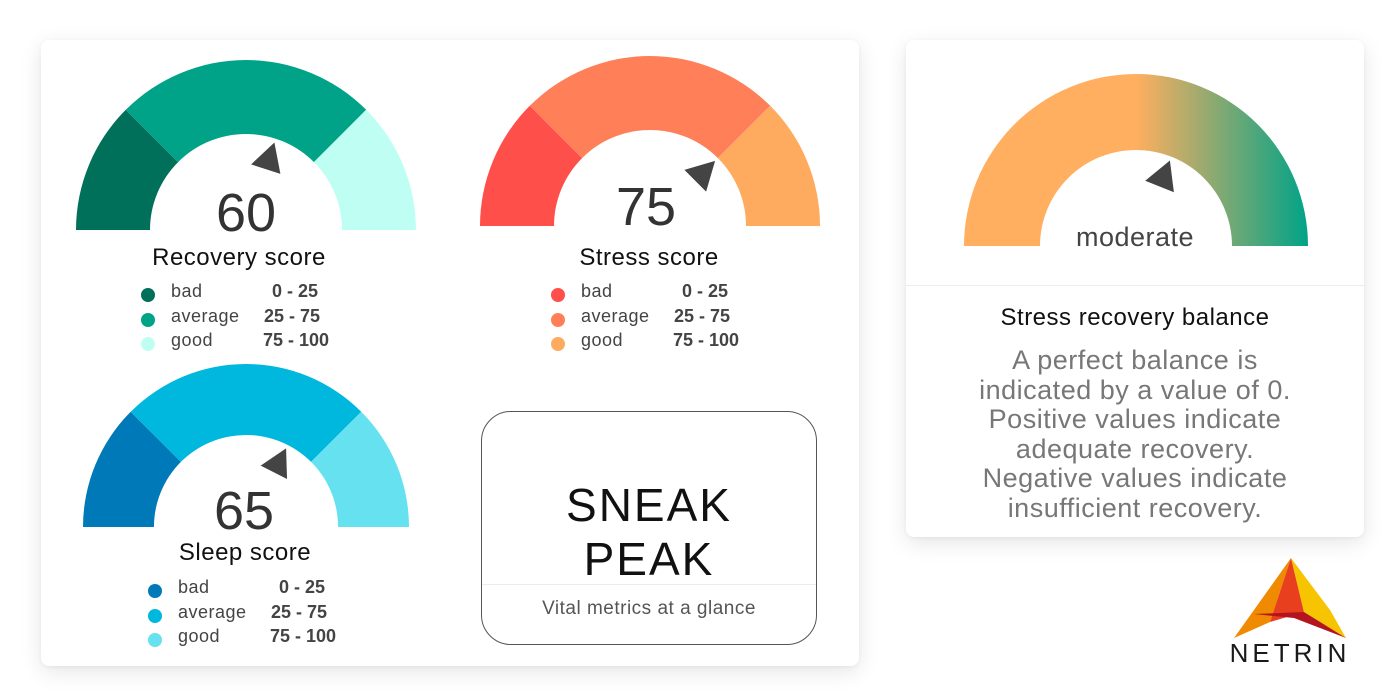  I want to click on stress-score-value: 75, so click(646, 207).